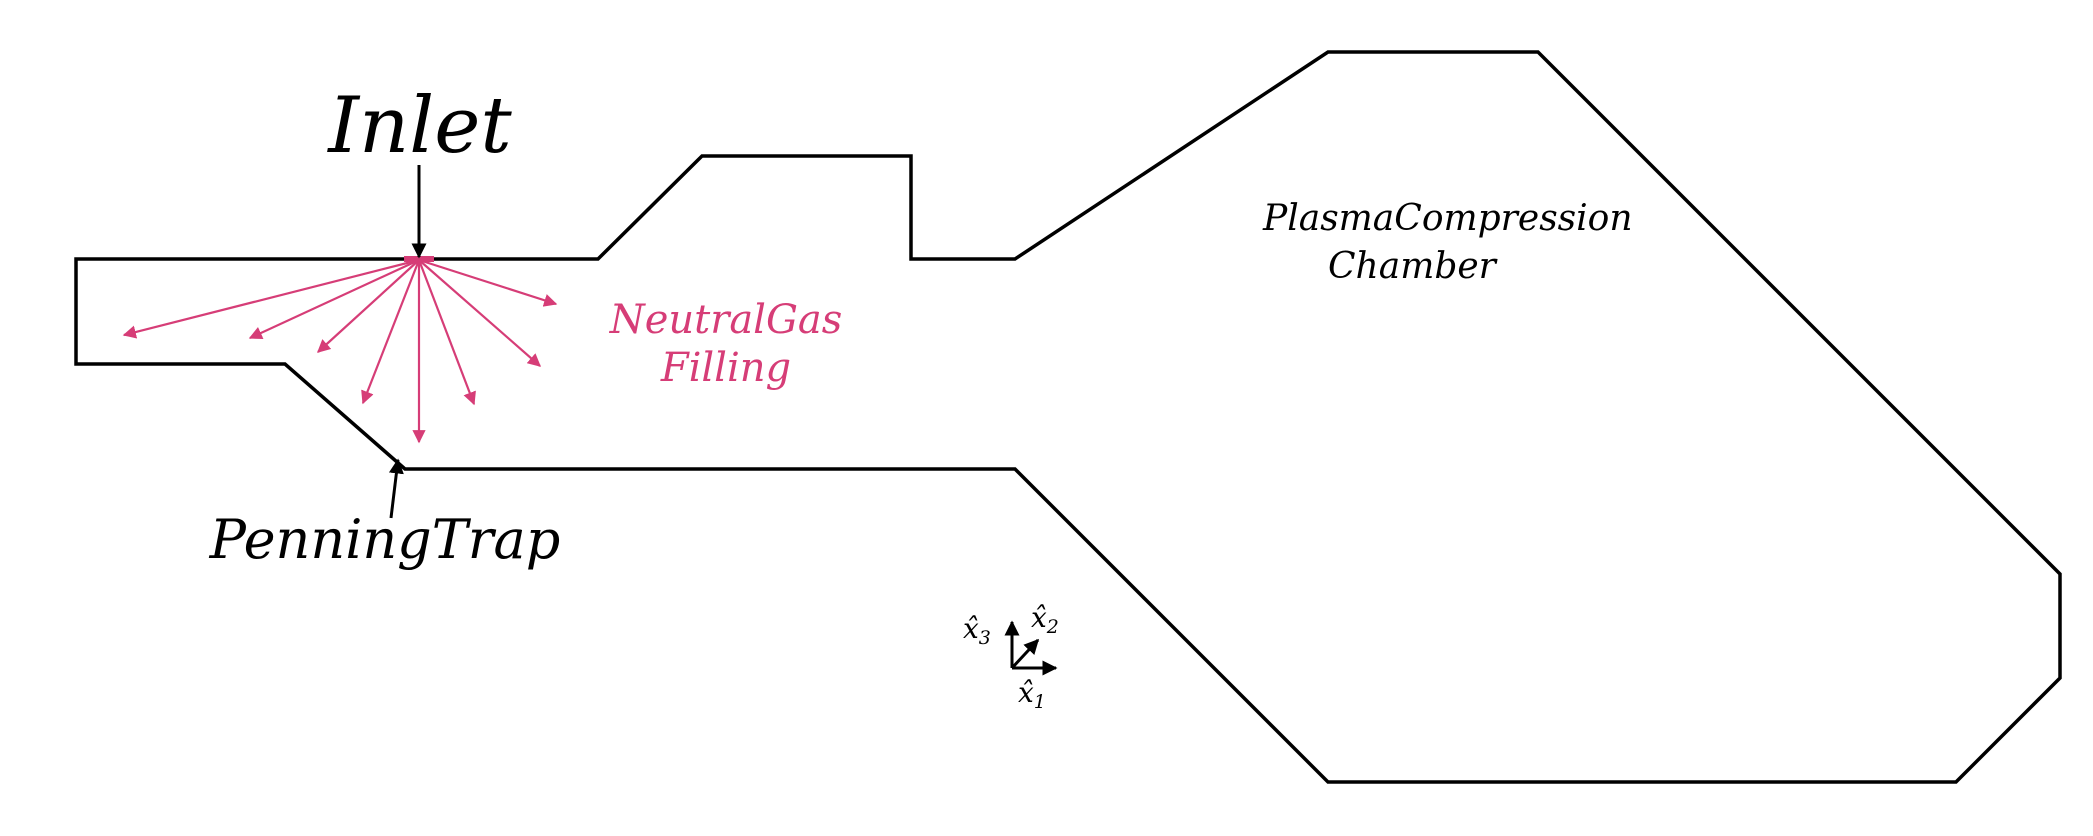  Describe the element at coordinates (1025, 654) in the screenshot. I see `x2-axis` at that location.